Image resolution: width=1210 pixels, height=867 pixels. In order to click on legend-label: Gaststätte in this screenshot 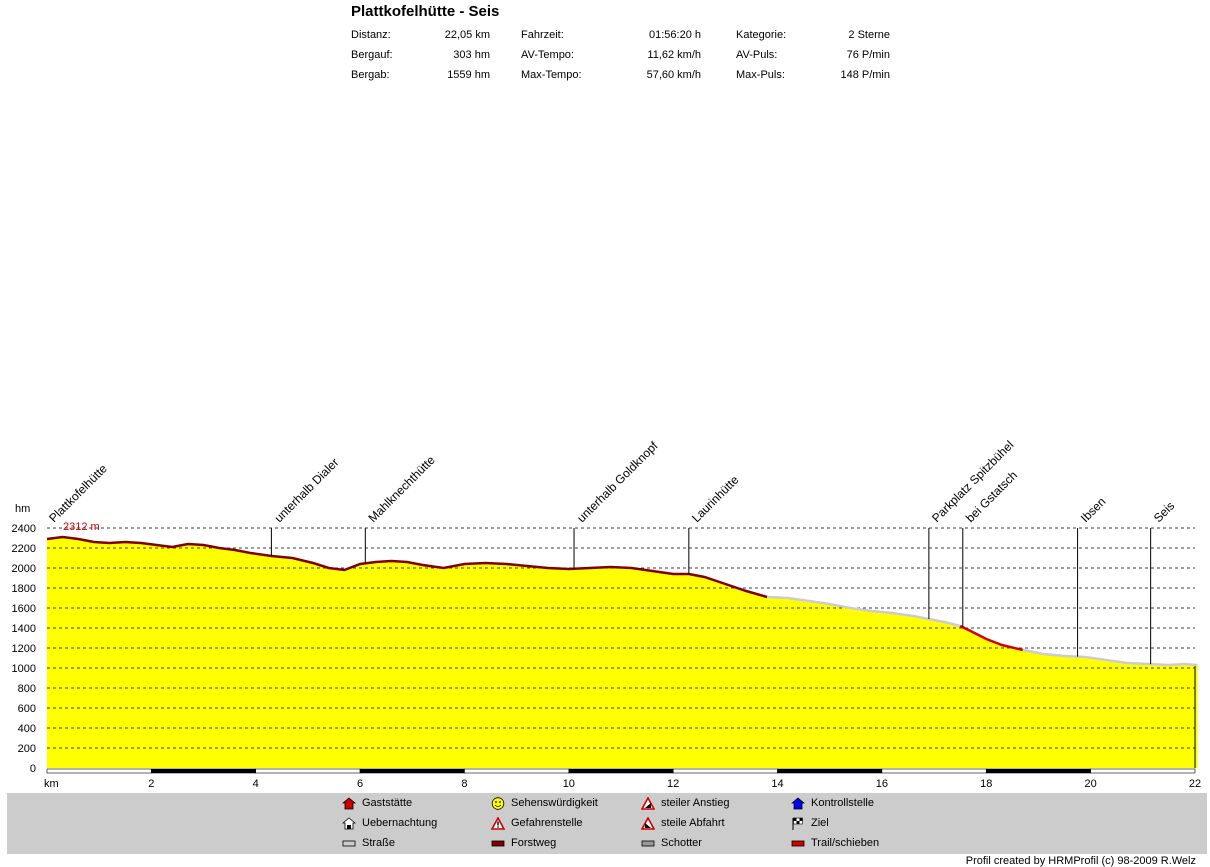, I will do `click(387, 803)`.